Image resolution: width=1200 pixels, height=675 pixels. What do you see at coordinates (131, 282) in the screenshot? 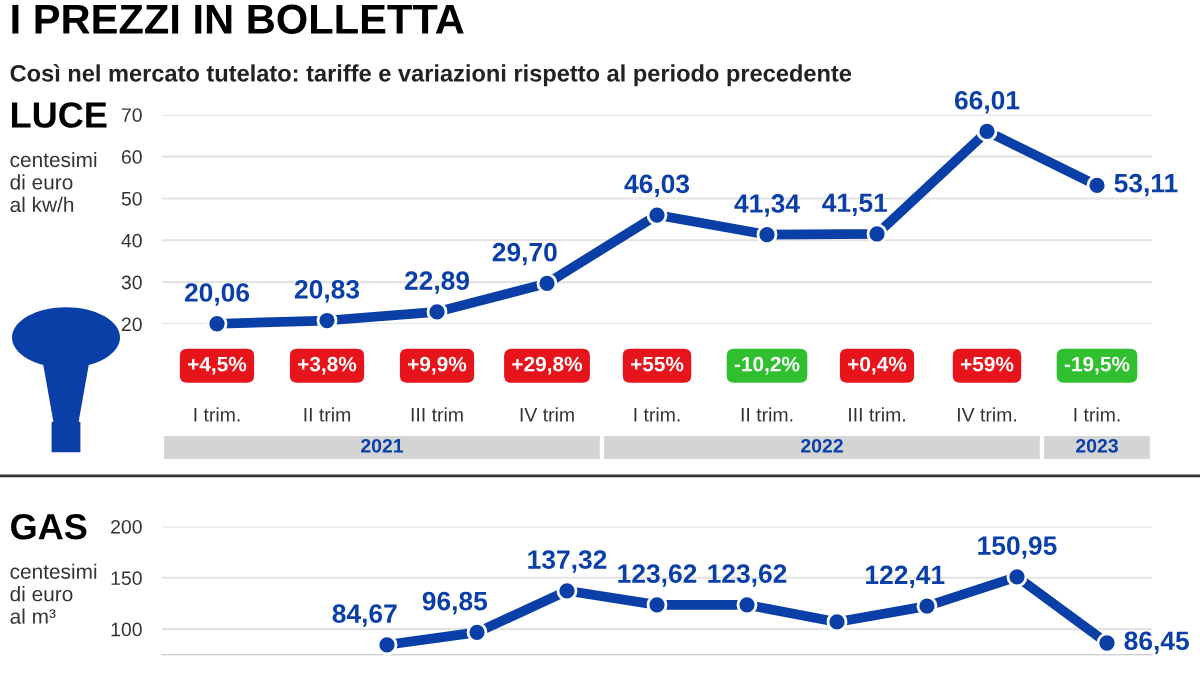
I see `y-tick-label: 30` at bounding box center [131, 282].